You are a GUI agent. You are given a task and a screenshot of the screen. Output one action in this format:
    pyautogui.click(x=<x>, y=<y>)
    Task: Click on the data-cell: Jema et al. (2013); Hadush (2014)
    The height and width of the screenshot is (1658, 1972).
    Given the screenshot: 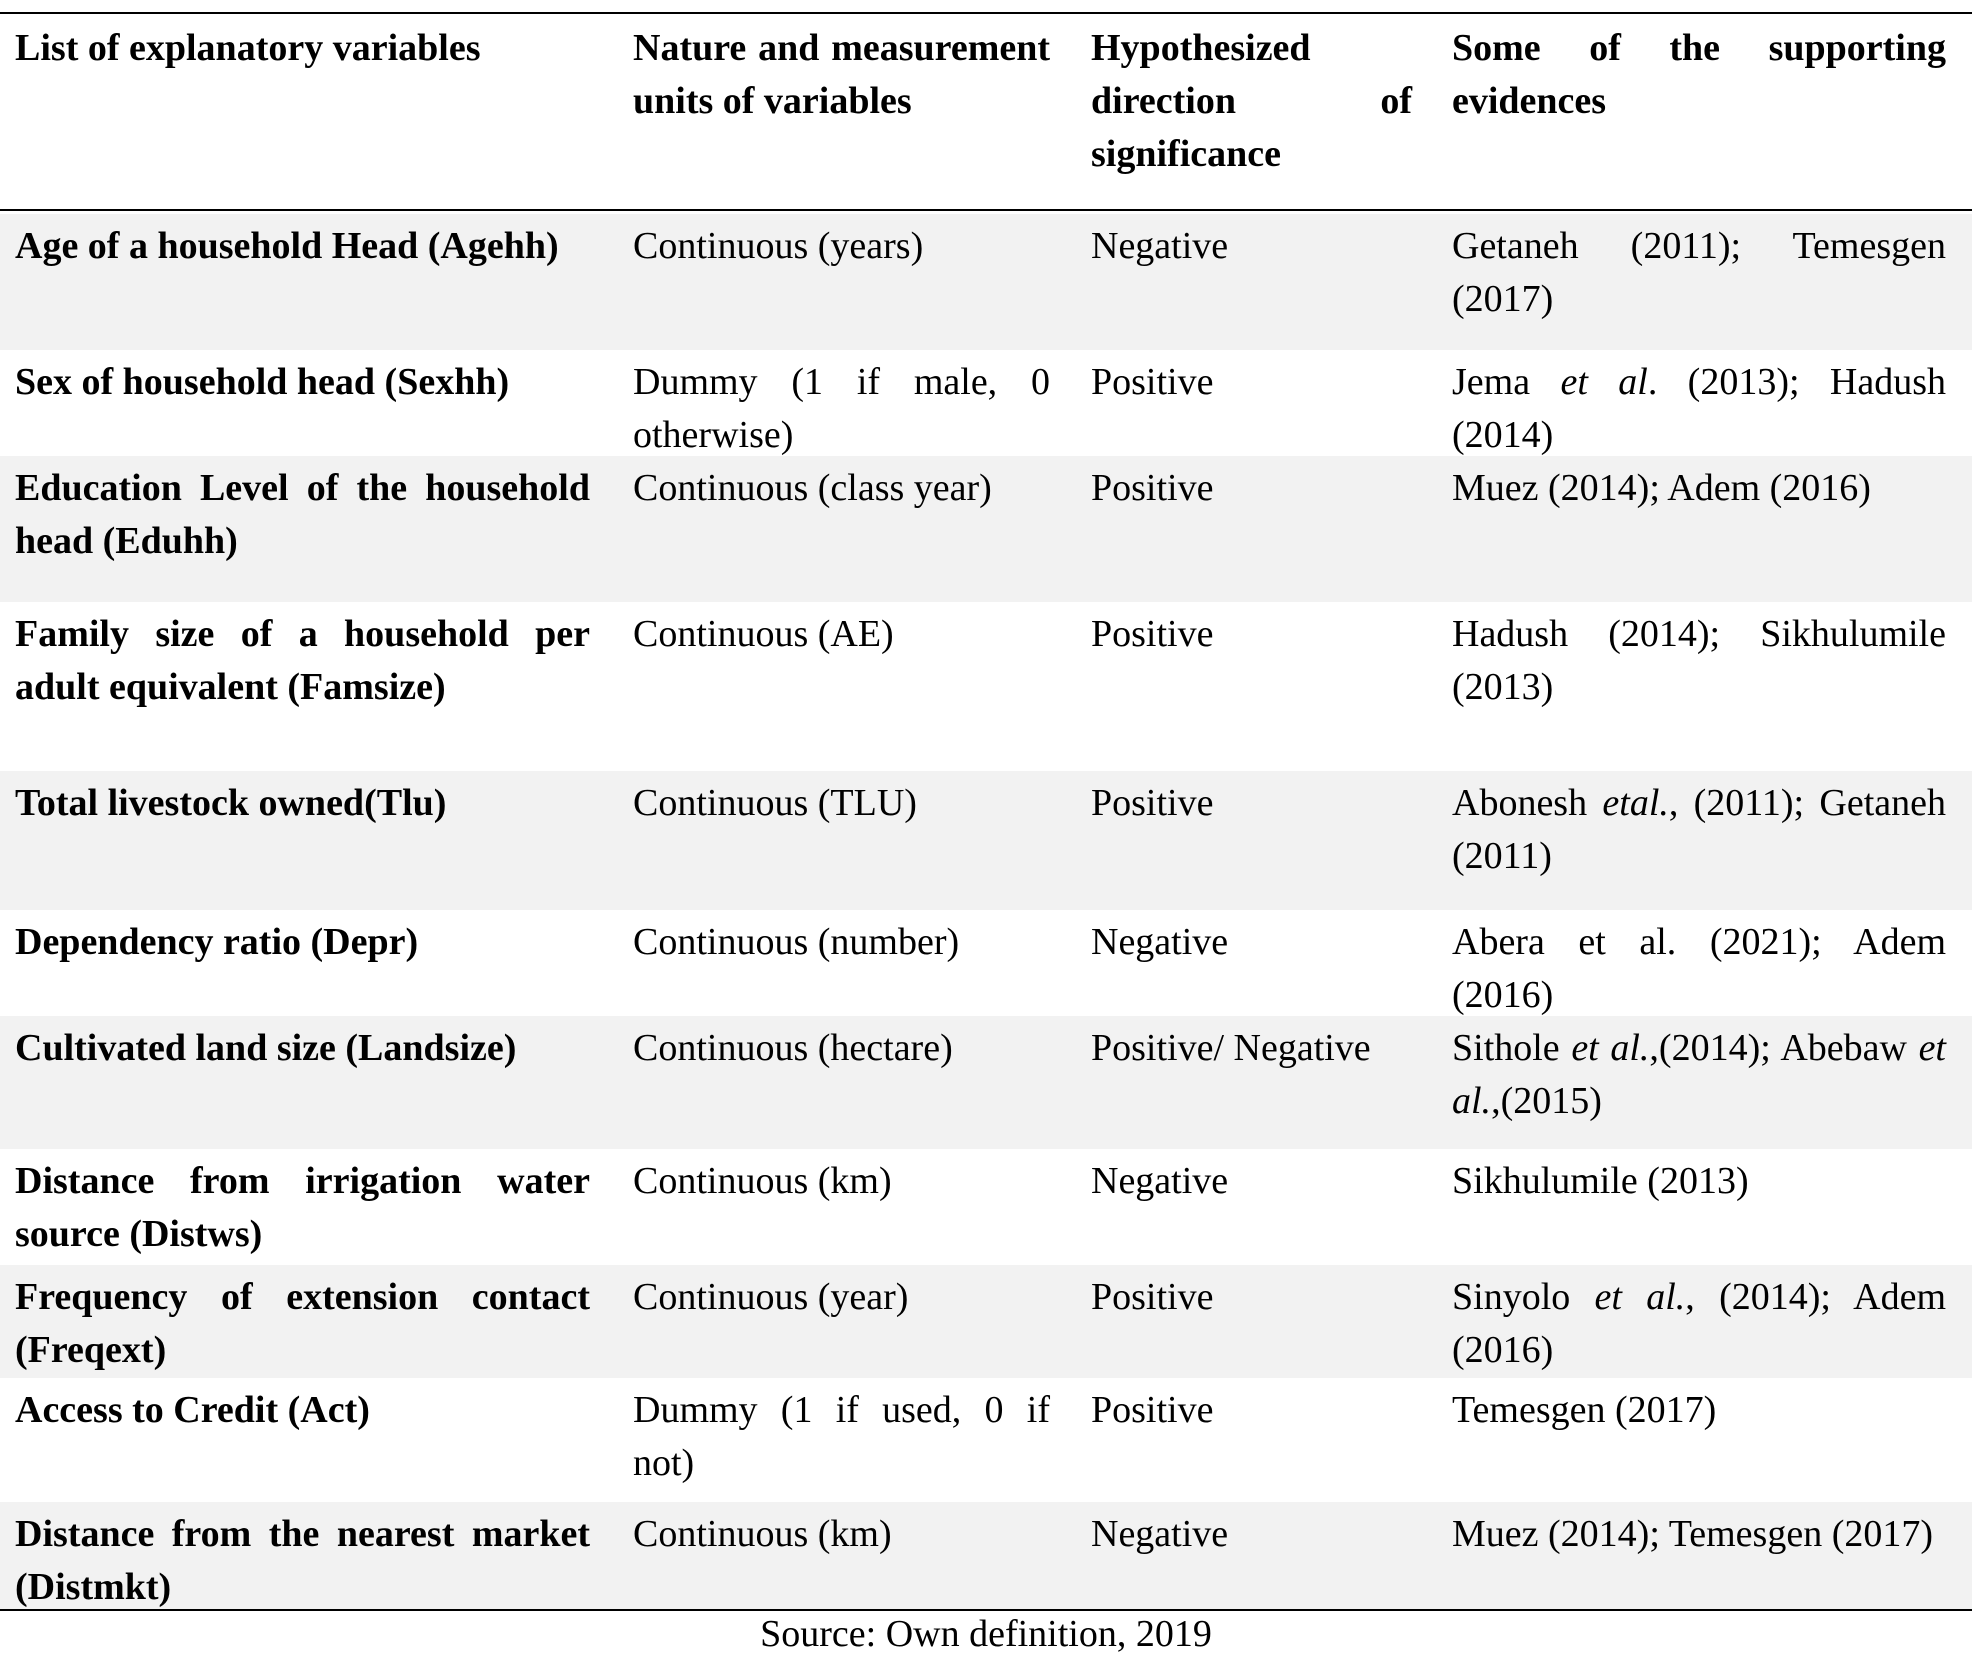 What is the action you would take?
    pyautogui.click(x=1699, y=406)
    